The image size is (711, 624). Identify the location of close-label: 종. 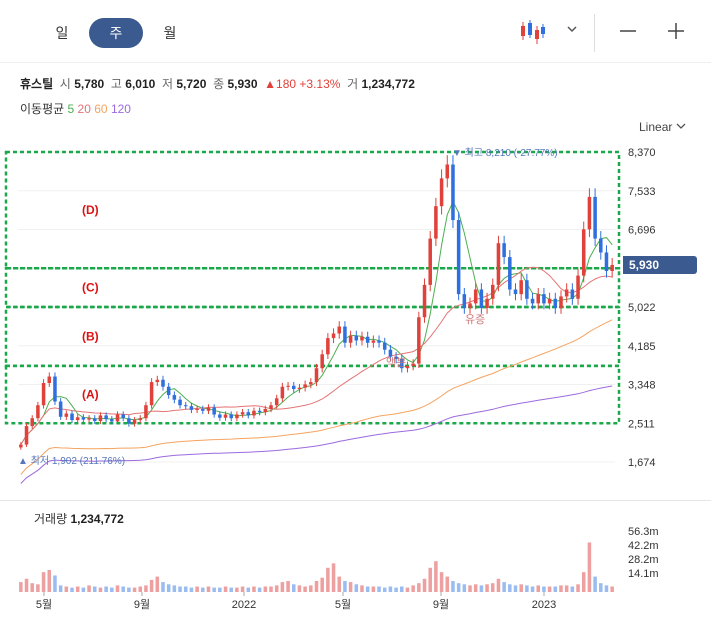
(219, 84).